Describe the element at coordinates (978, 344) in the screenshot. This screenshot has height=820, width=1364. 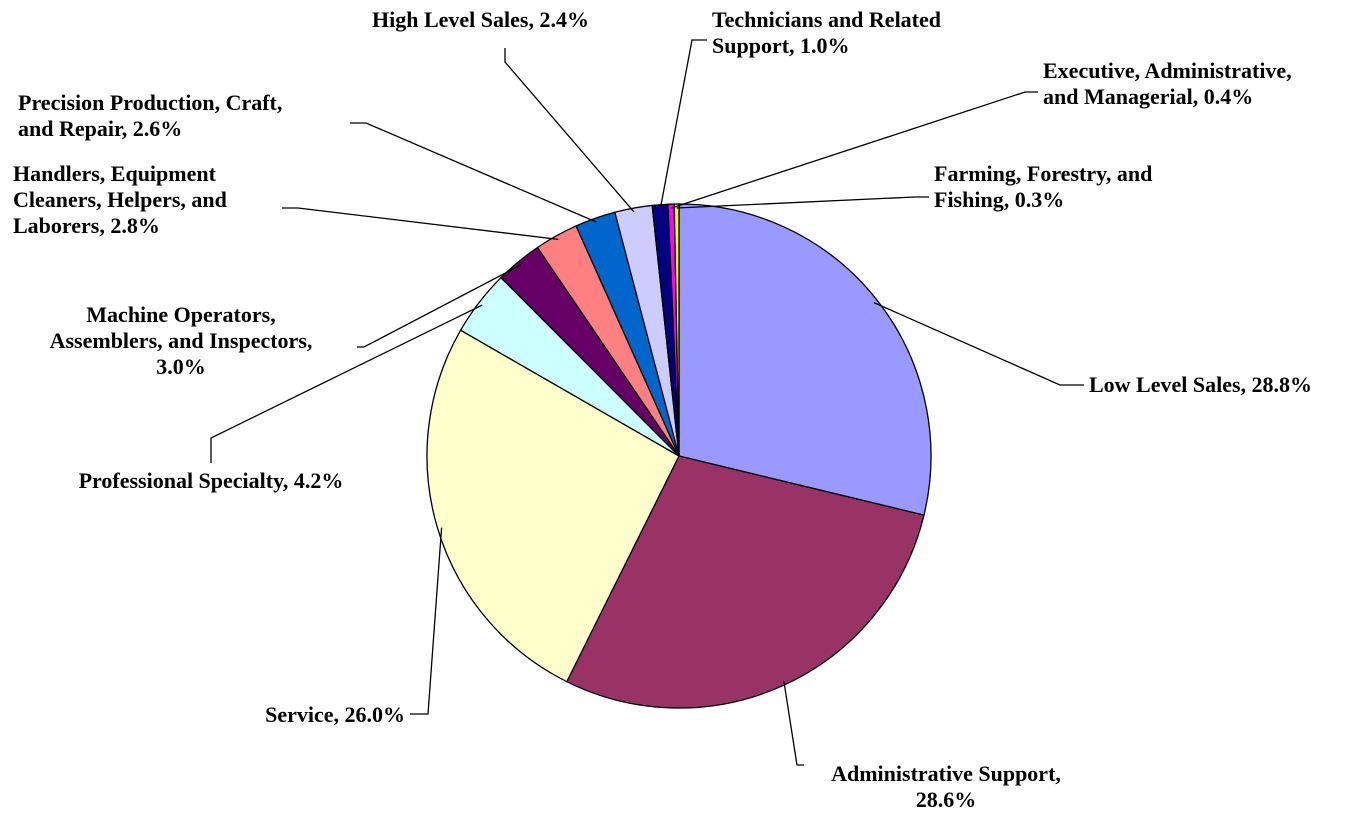
I see `leader-line-low-level-sales` at that location.